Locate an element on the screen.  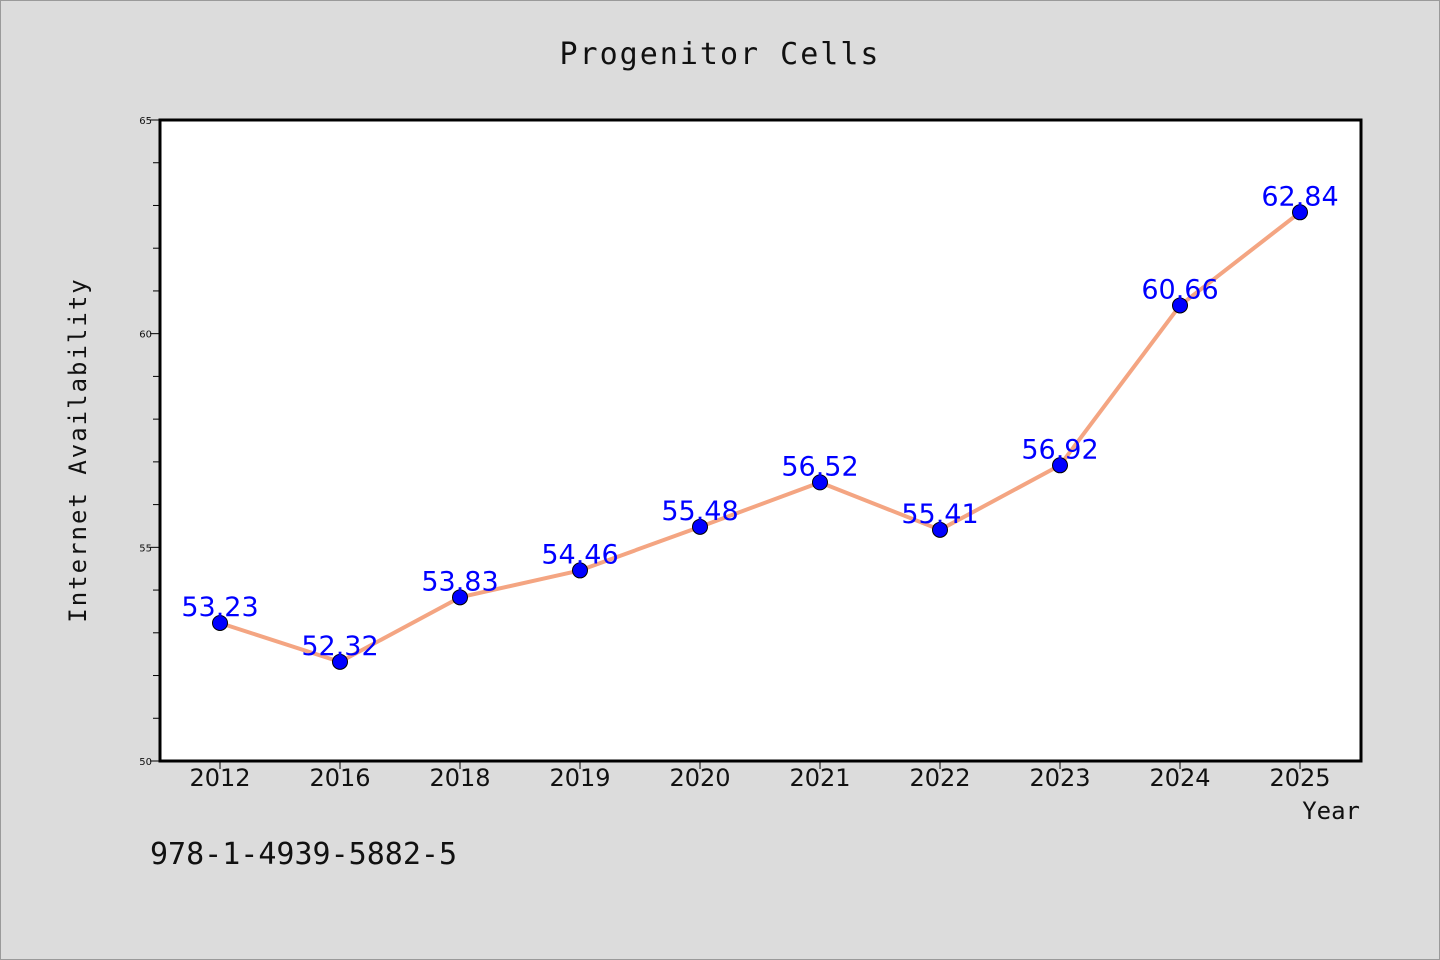
x-tick-label: 2025 is located at coordinates (1299, 778).